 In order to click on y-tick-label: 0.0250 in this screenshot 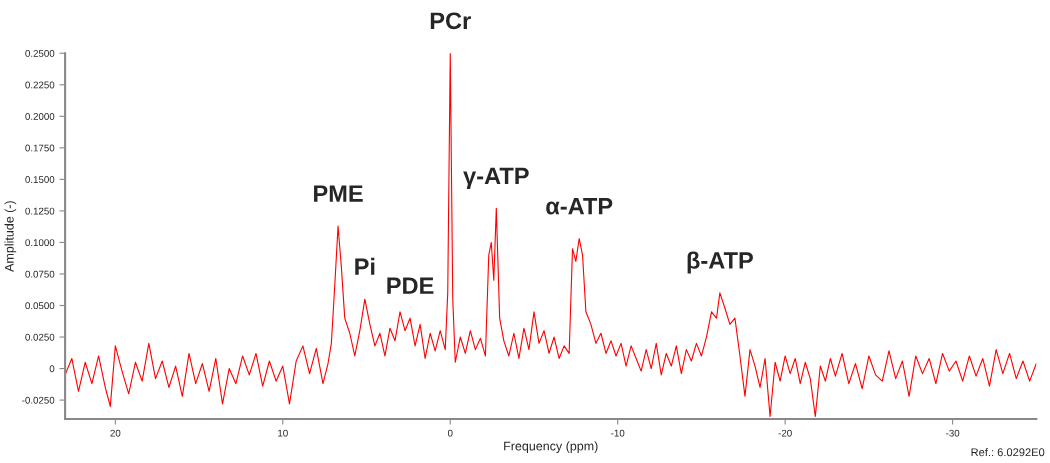, I will do `click(40, 337)`.